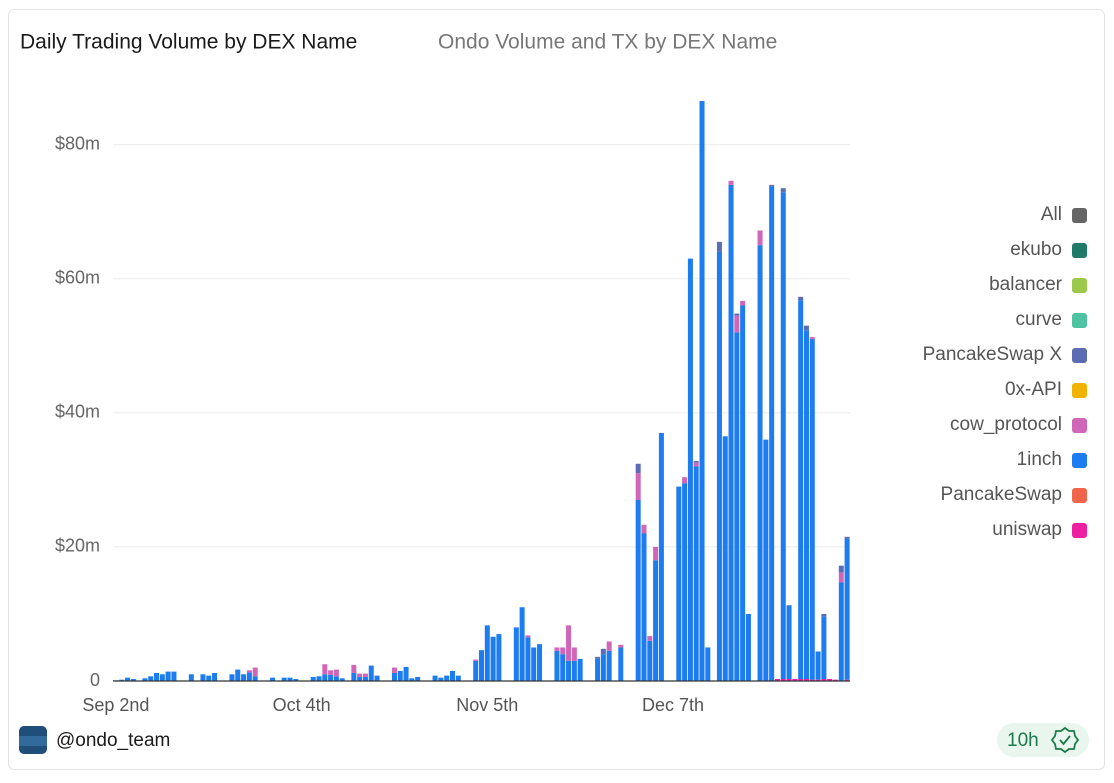 Image resolution: width=1114 pixels, height=783 pixels. What do you see at coordinates (115, 705) in the screenshot?
I see `x-tick-label: Sep 2nd` at bounding box center [115, 705].